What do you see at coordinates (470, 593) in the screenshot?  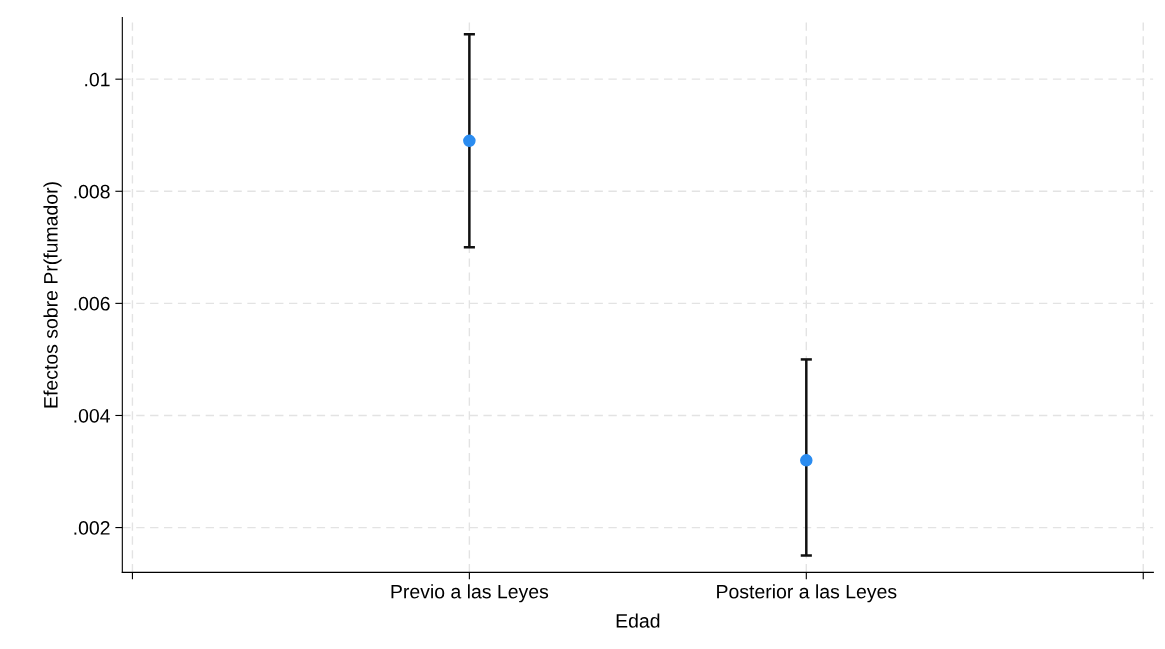 I see `x-tick-label: Previo a las Leyes` at bounding box center [470, 593].